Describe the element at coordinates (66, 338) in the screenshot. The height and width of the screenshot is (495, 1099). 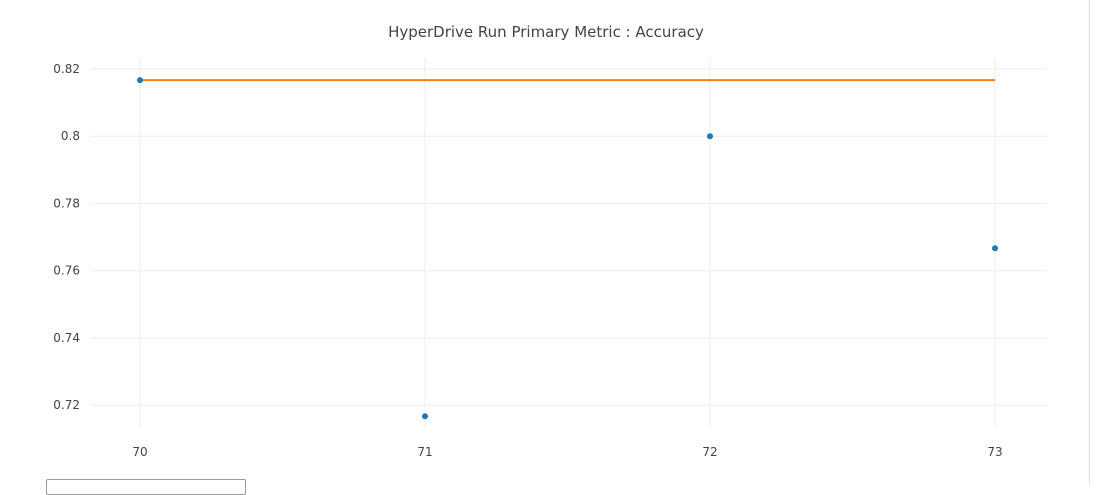
I see `y-tick-label: 0.74` at that location.